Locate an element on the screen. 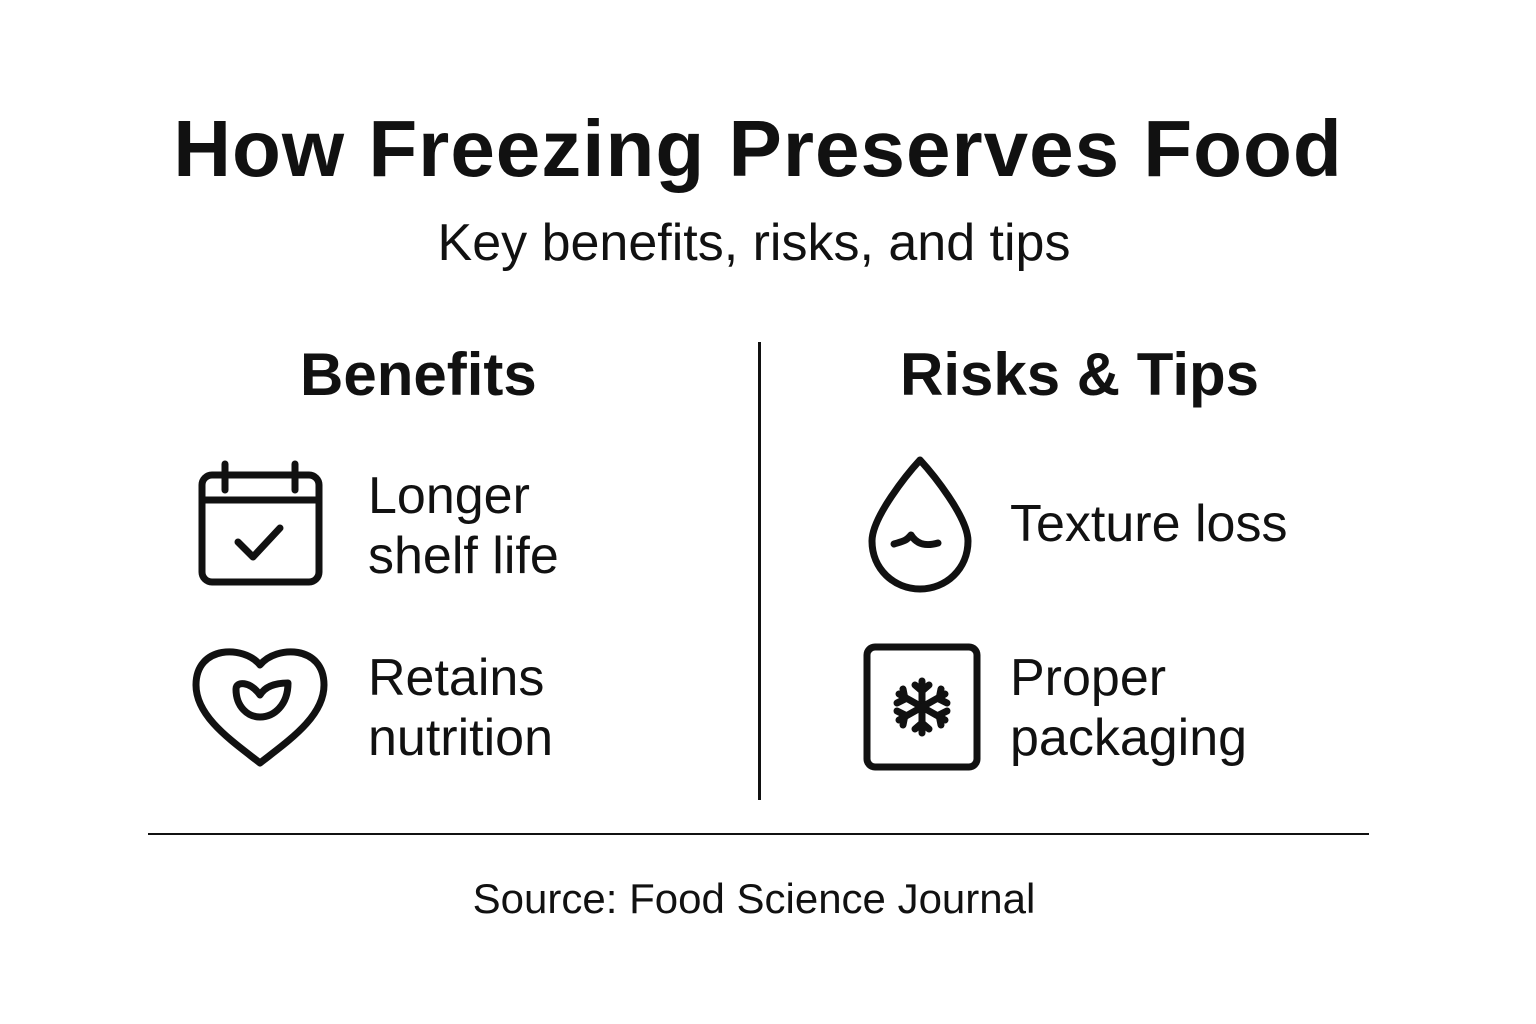  risk-item-texture-loss: Texture loss is located at coordinates (1148, 524).